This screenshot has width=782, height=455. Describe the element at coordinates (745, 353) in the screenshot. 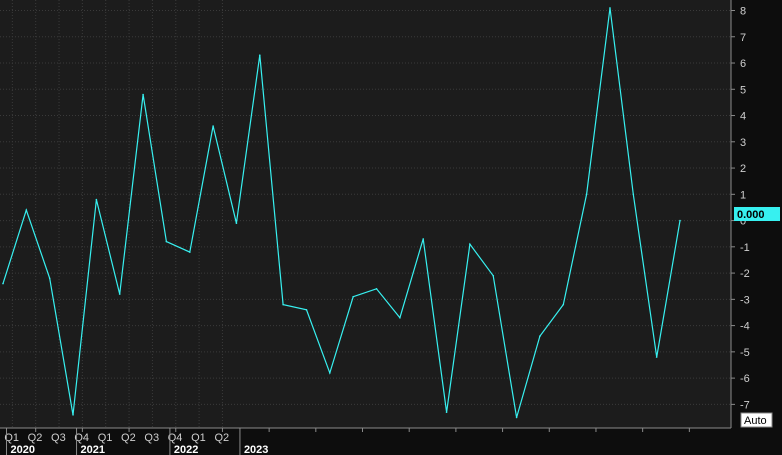

I see `y-tick-label: -5` at that location.